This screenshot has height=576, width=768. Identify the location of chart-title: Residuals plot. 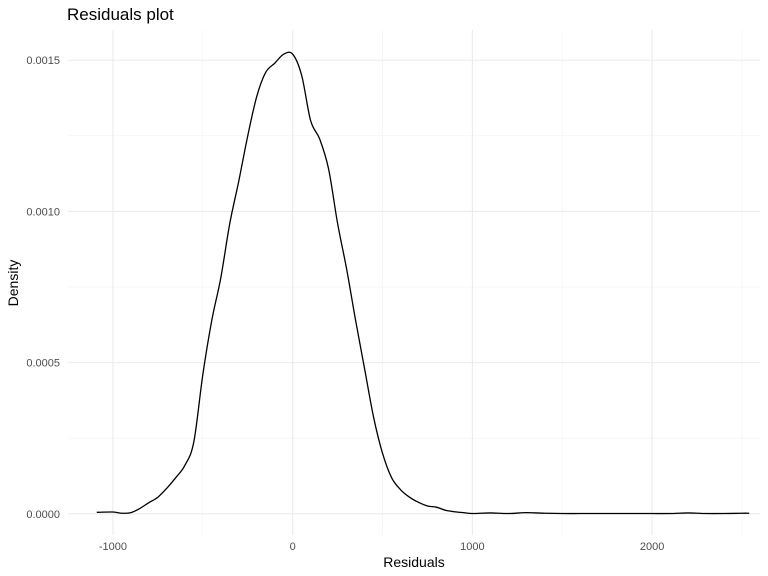
(120, 14).